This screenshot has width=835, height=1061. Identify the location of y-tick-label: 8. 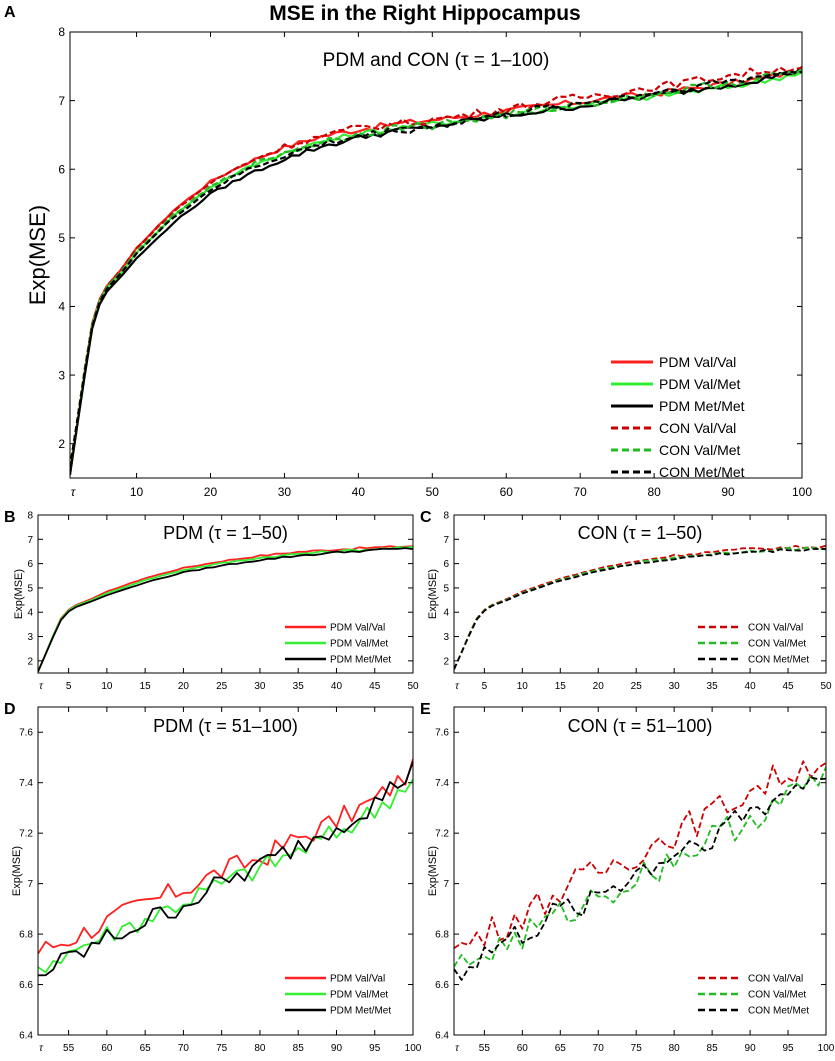
(61, 32).